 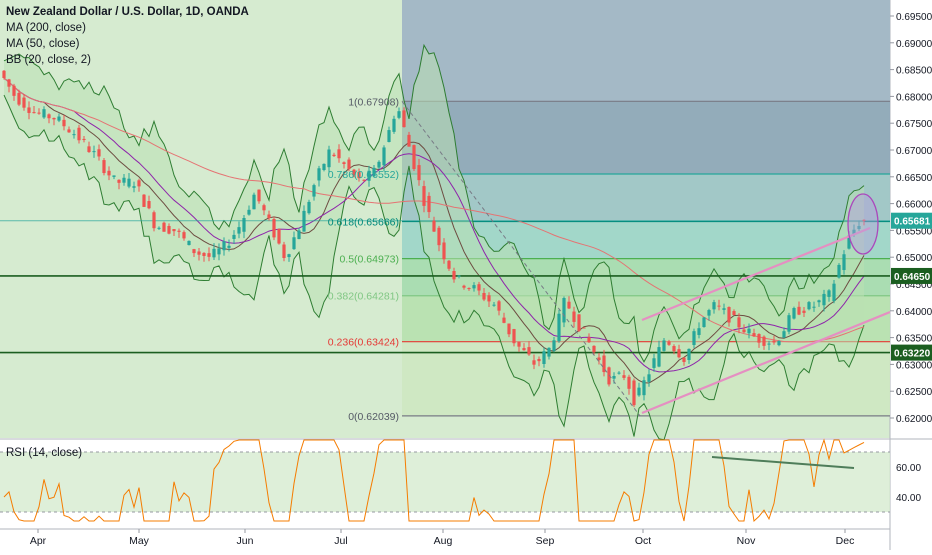 What do you see at coordinates (363, 297) in the screenshot?
I see `fib-label-4: 0.382(0.64281)` at bounding box center [363, 297].